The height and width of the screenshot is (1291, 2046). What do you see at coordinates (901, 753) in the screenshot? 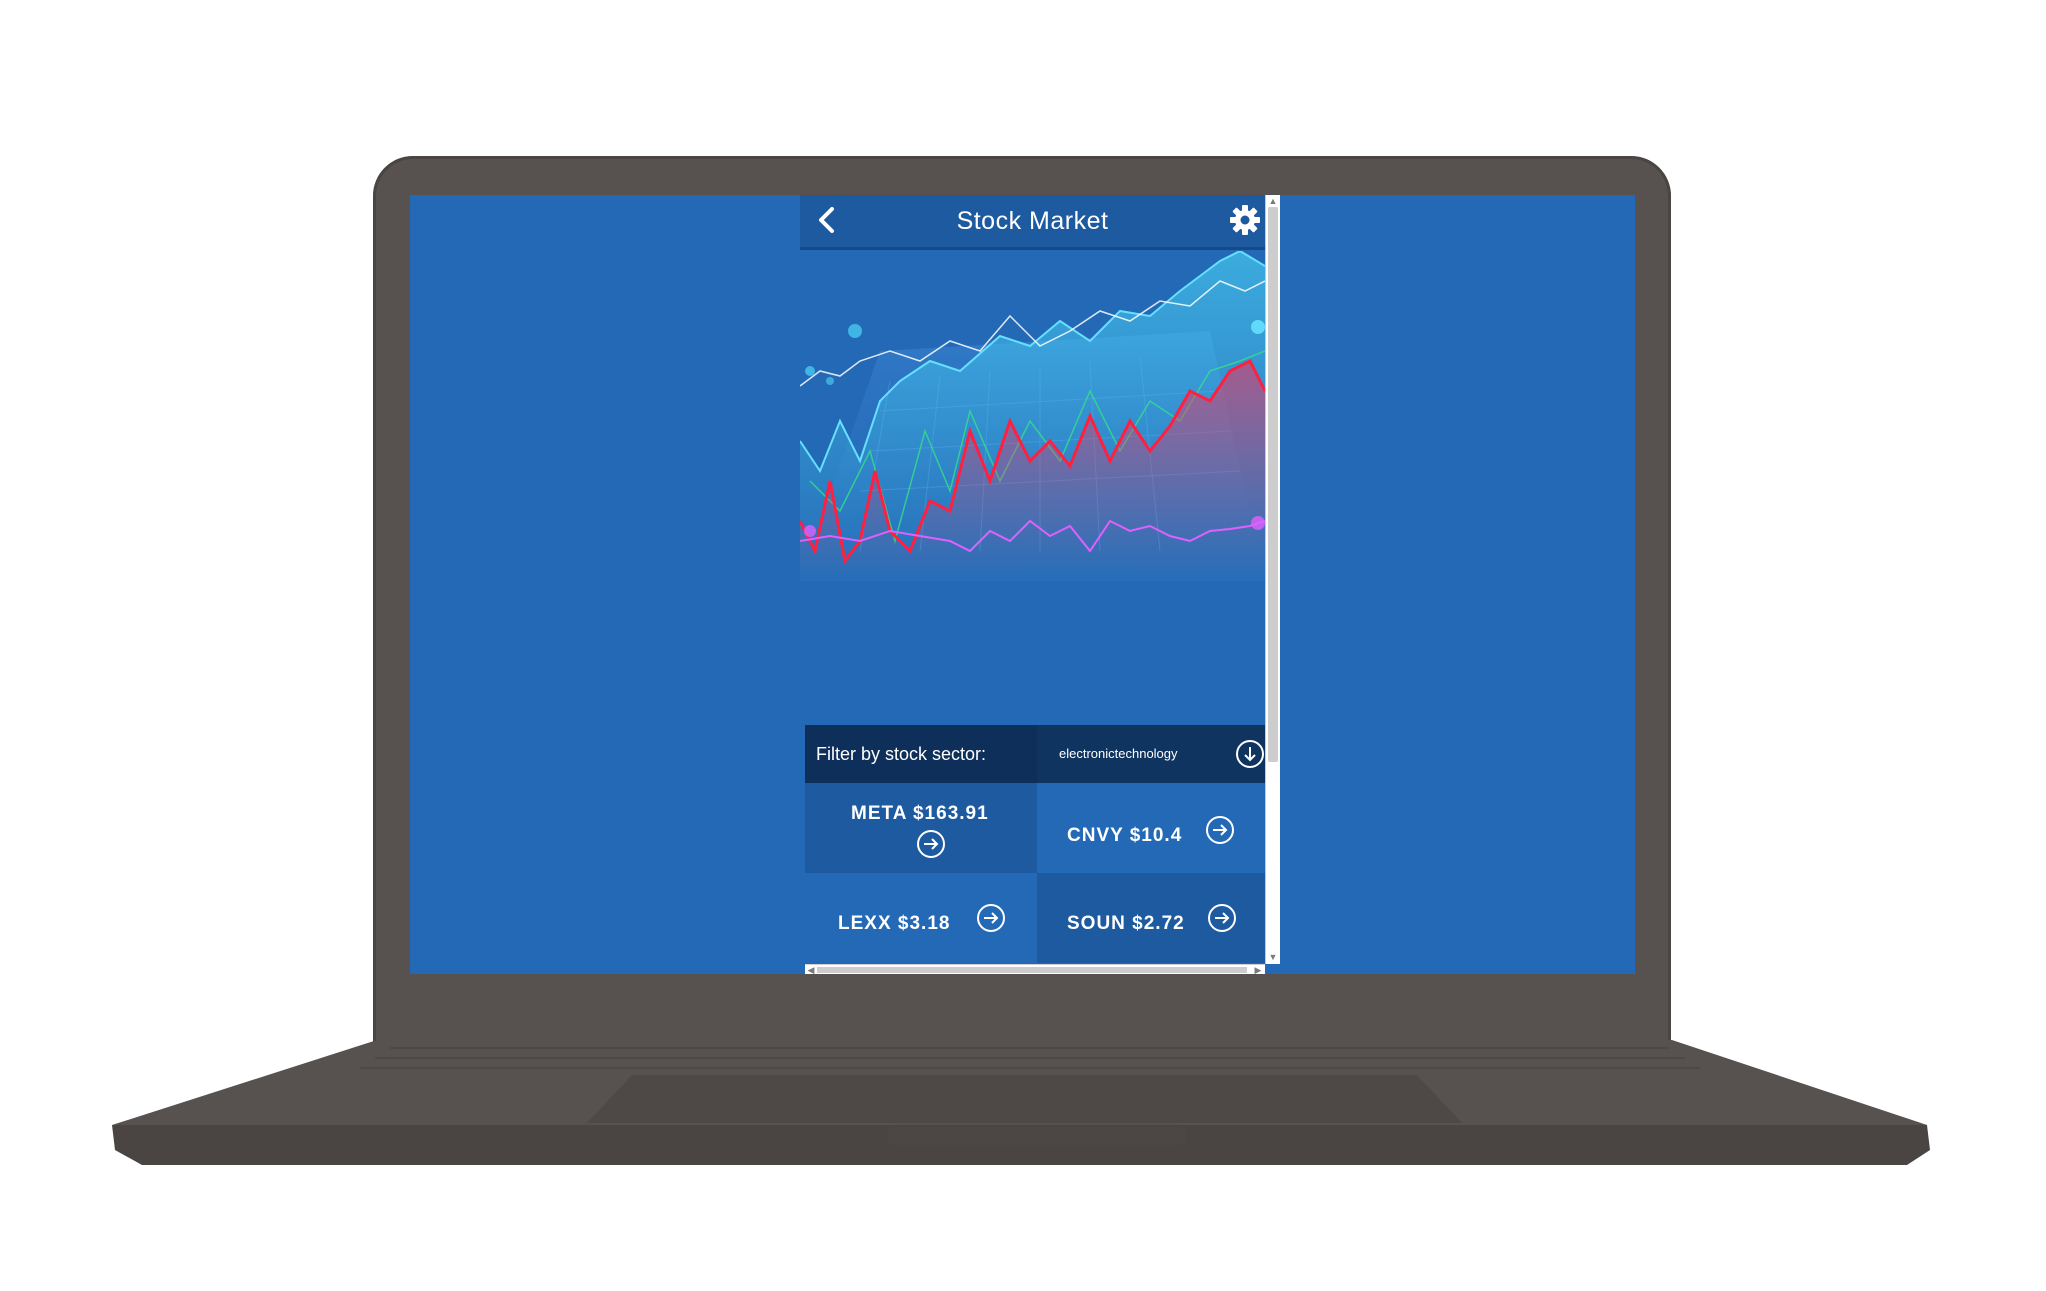
I see `filter-label: Filter by stock sector:` at bounding box center [901, 753].